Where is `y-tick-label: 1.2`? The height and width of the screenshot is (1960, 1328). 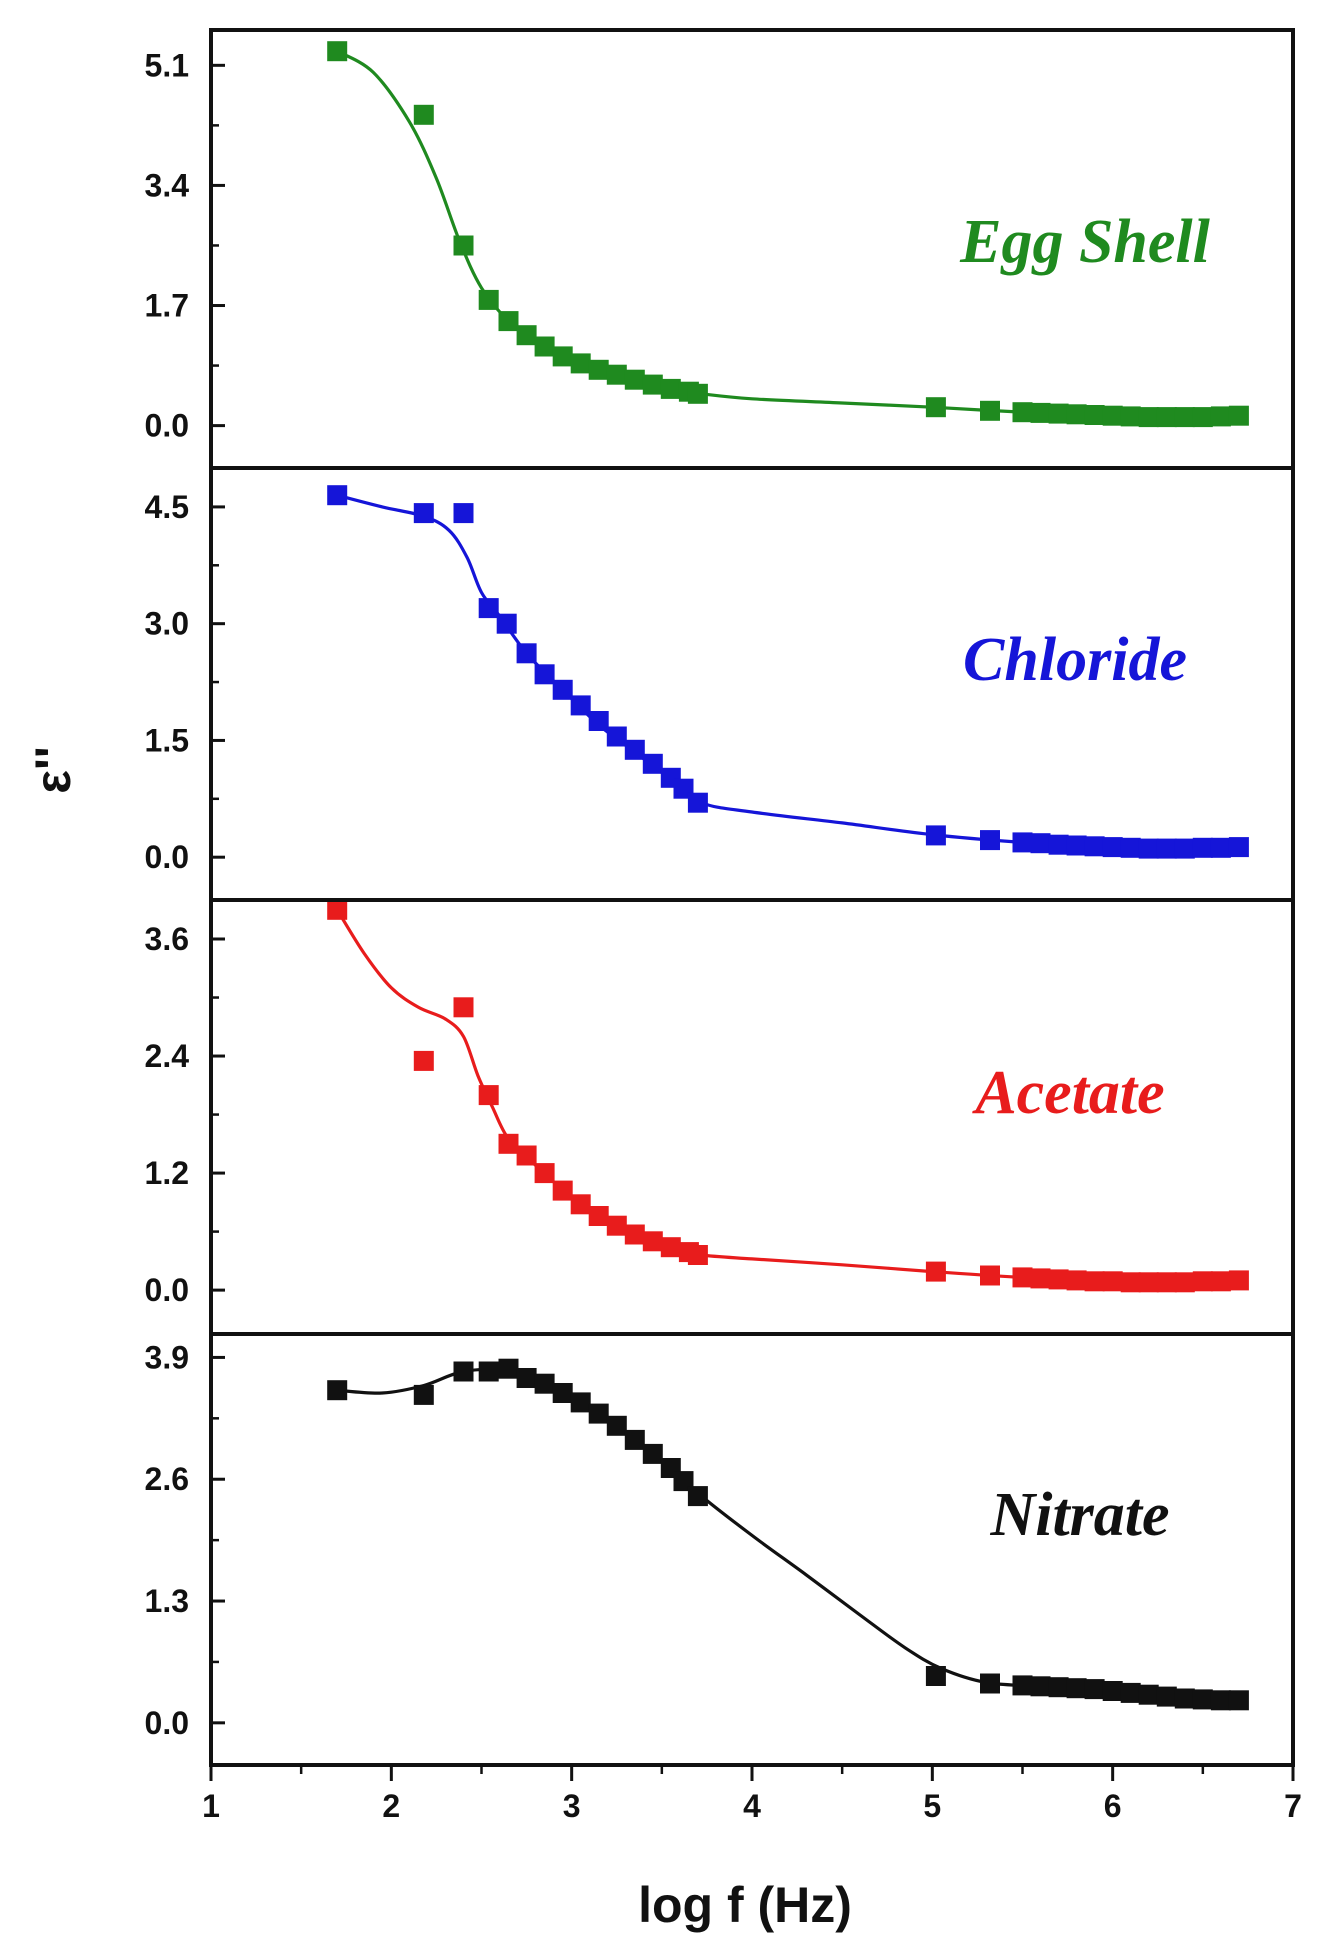
y-tick-label: 1.2 is located at coordinates (167, 1173).